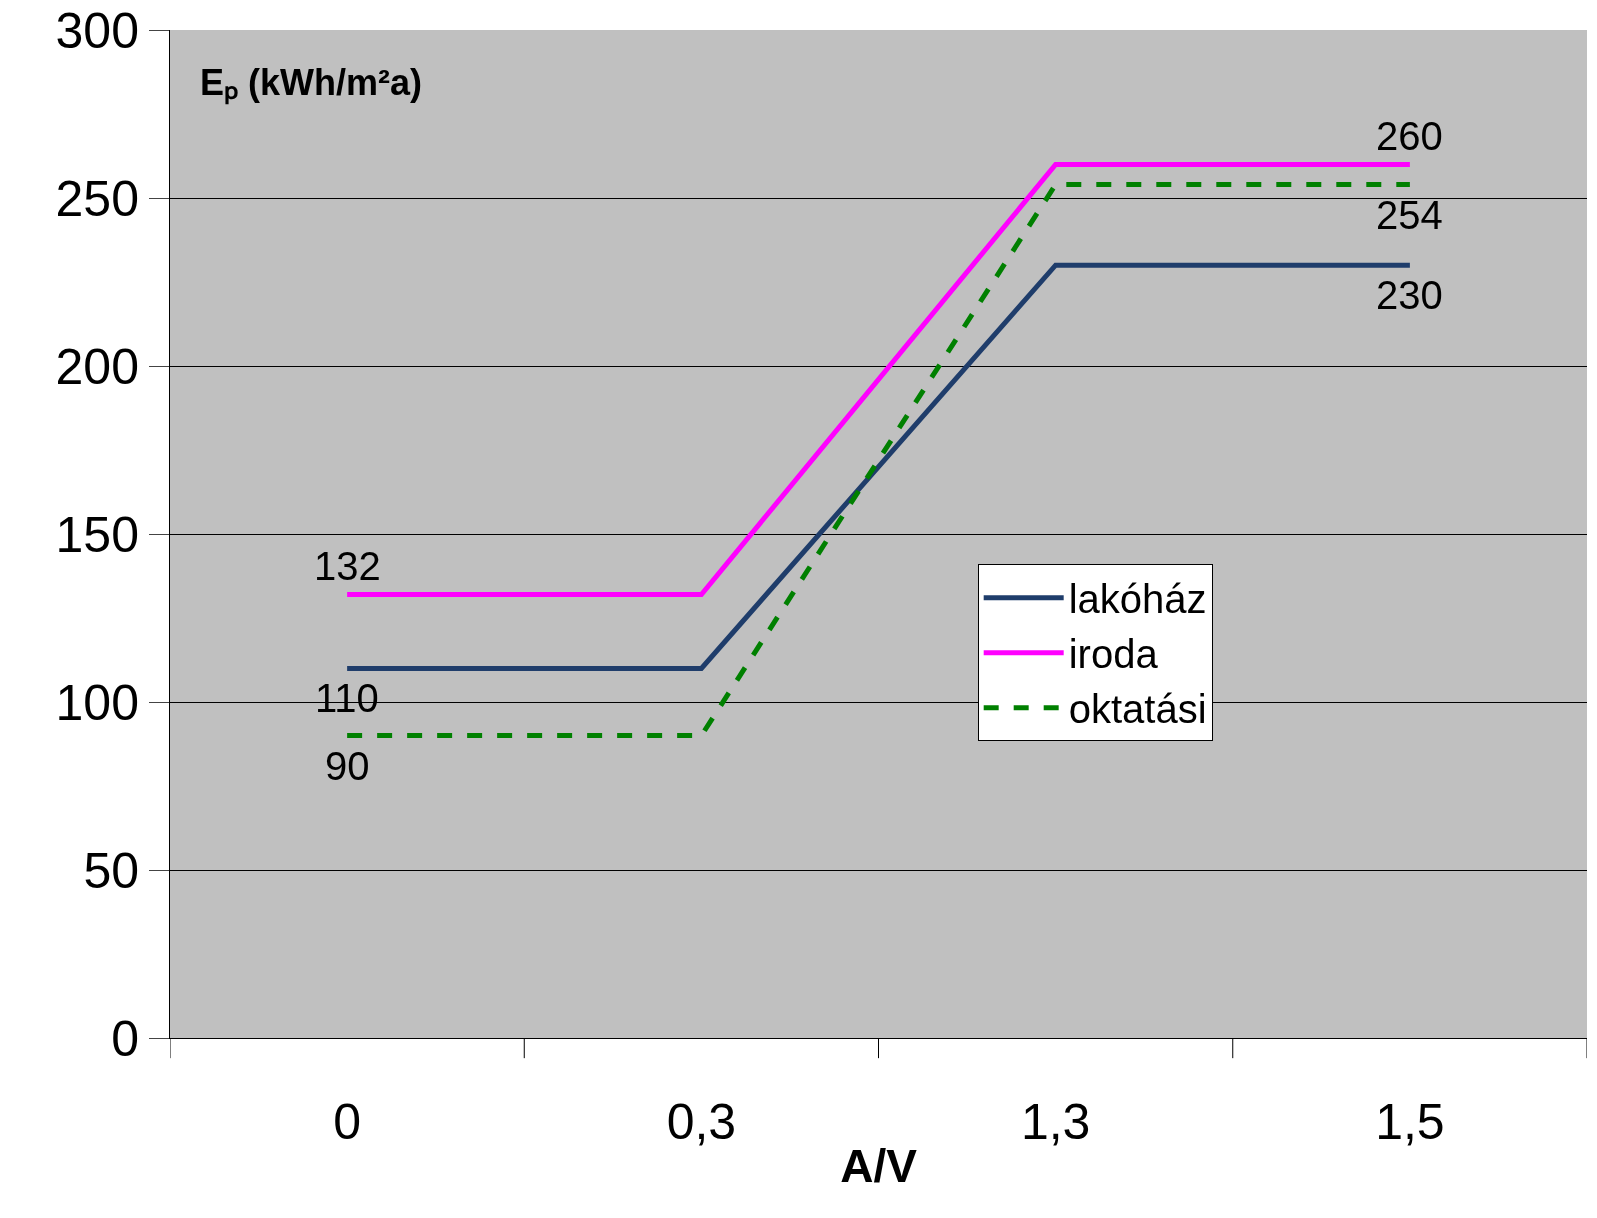  What do you see at coordinates (1409, 295) in the screenshot?
I see `data-label: 230` at bounding box center [1409, 295].